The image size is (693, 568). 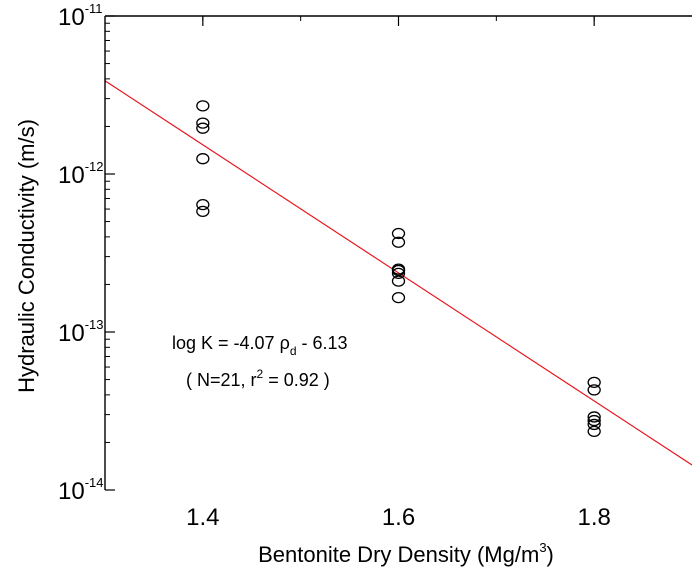 What do you see at coordinates (94, 324) in the screenshot?
I see `y-tick-exponent: -13` at bounding box center [94, 324].